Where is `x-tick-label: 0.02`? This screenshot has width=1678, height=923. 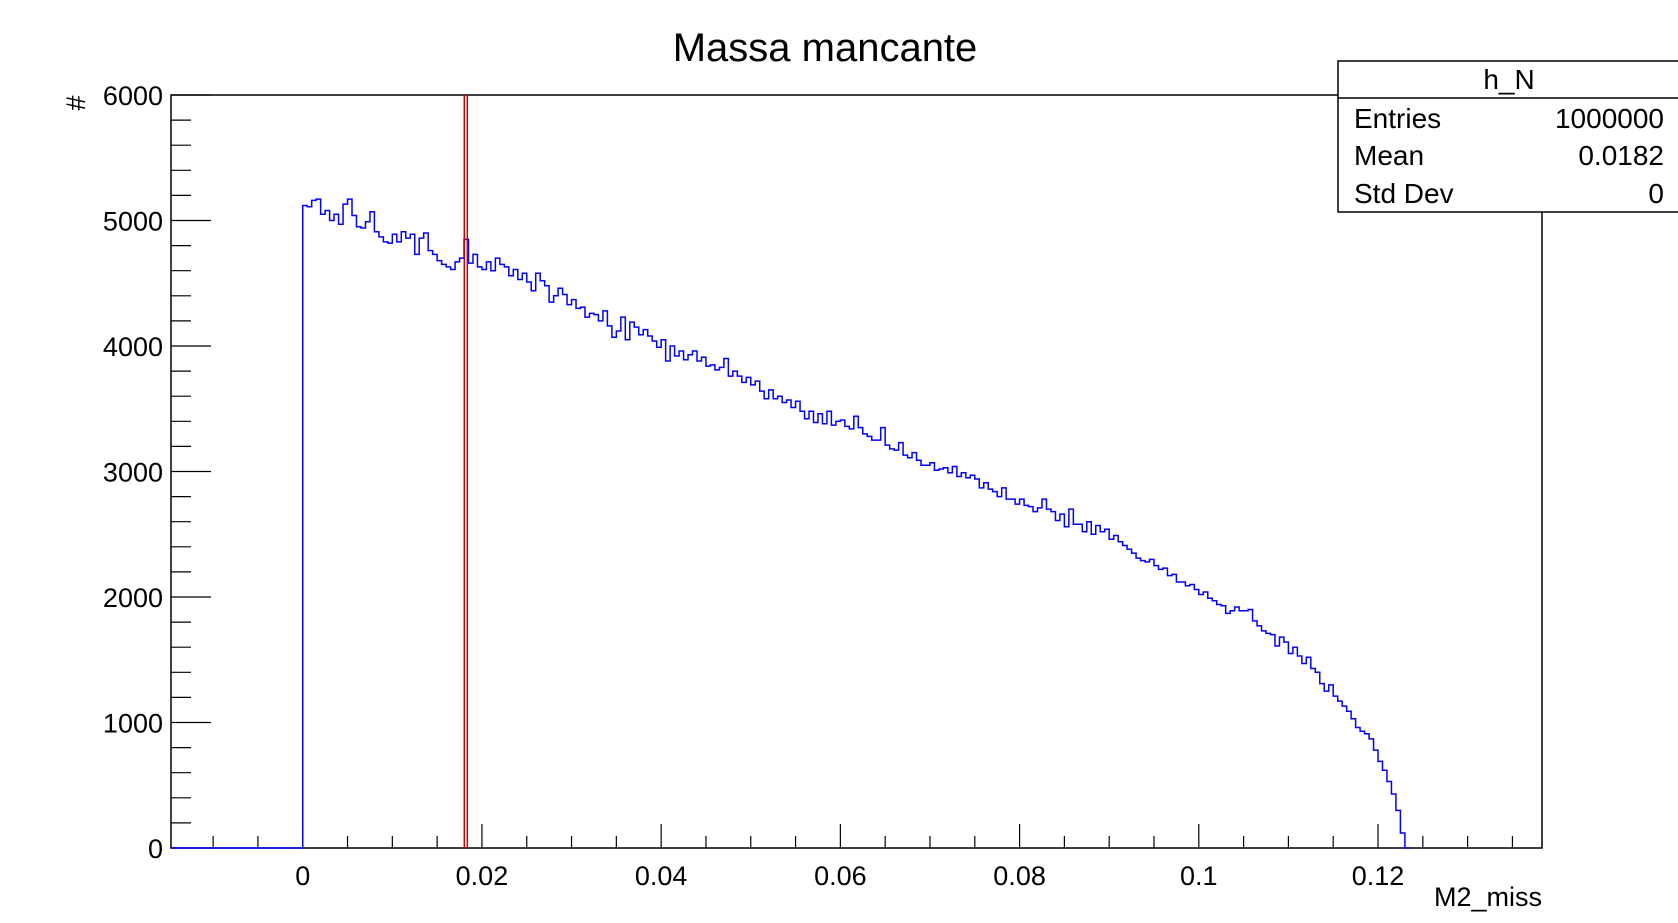 x-tick-label: 0.02 is located at coordinates (482, 876).